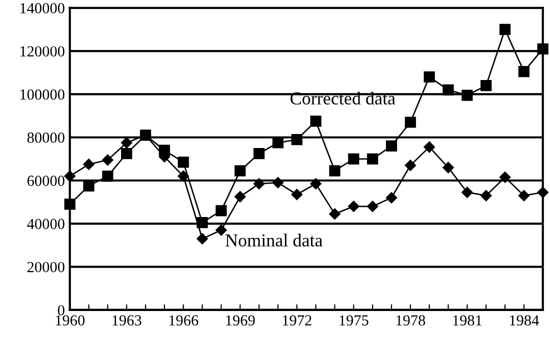 The height and width of the screenshot is (344, 550). Describe the element at coordinates (274, 240) in the screenshot. I see `series-label: Nominal data` at that location.